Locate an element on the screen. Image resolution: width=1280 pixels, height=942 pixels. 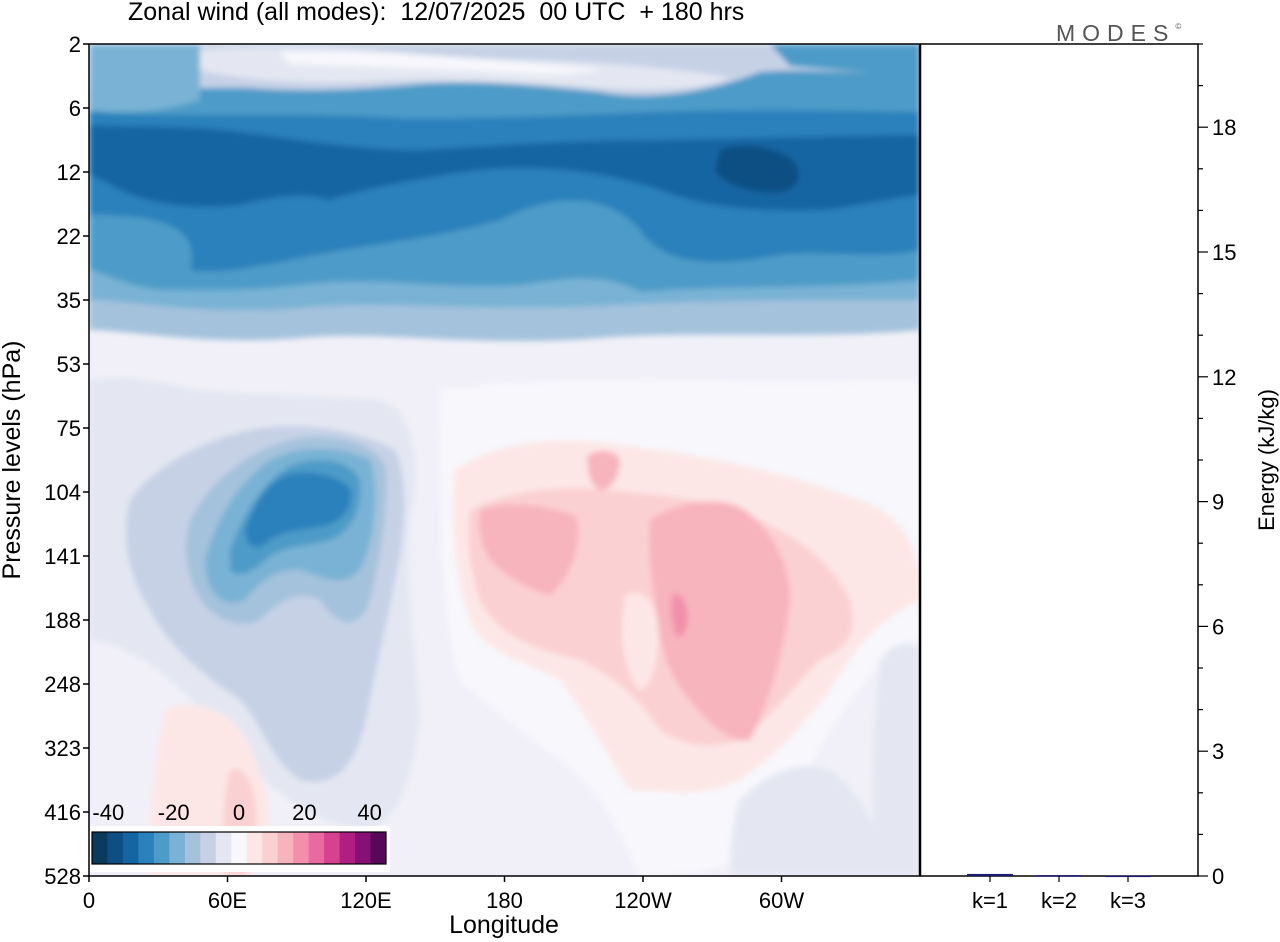
longitude-axis: 0 60E 120E 180 120W 60W is located at coordinates (443, 894).